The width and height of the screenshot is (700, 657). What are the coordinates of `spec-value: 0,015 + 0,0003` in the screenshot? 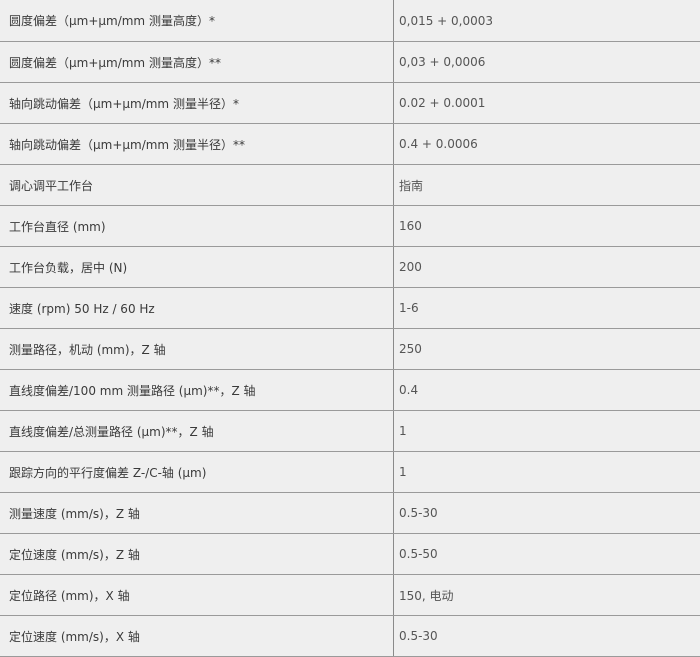 It's located at (547, 21).